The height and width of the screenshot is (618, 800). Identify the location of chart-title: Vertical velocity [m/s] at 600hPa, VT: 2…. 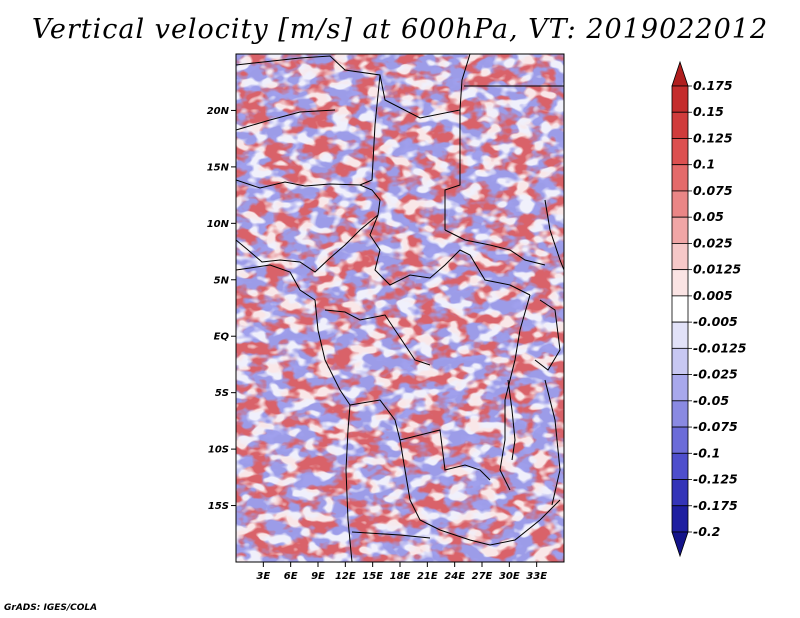
(400, 29).